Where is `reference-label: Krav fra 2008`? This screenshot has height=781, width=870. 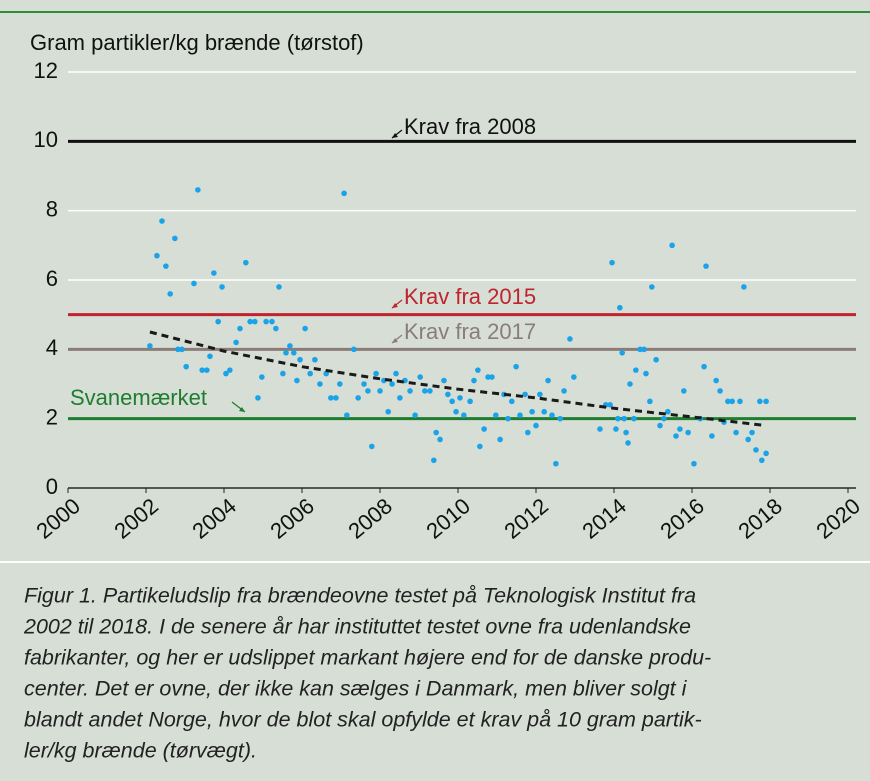
reference-label: Krav fra 2008 is located at coordinates (470, 126).